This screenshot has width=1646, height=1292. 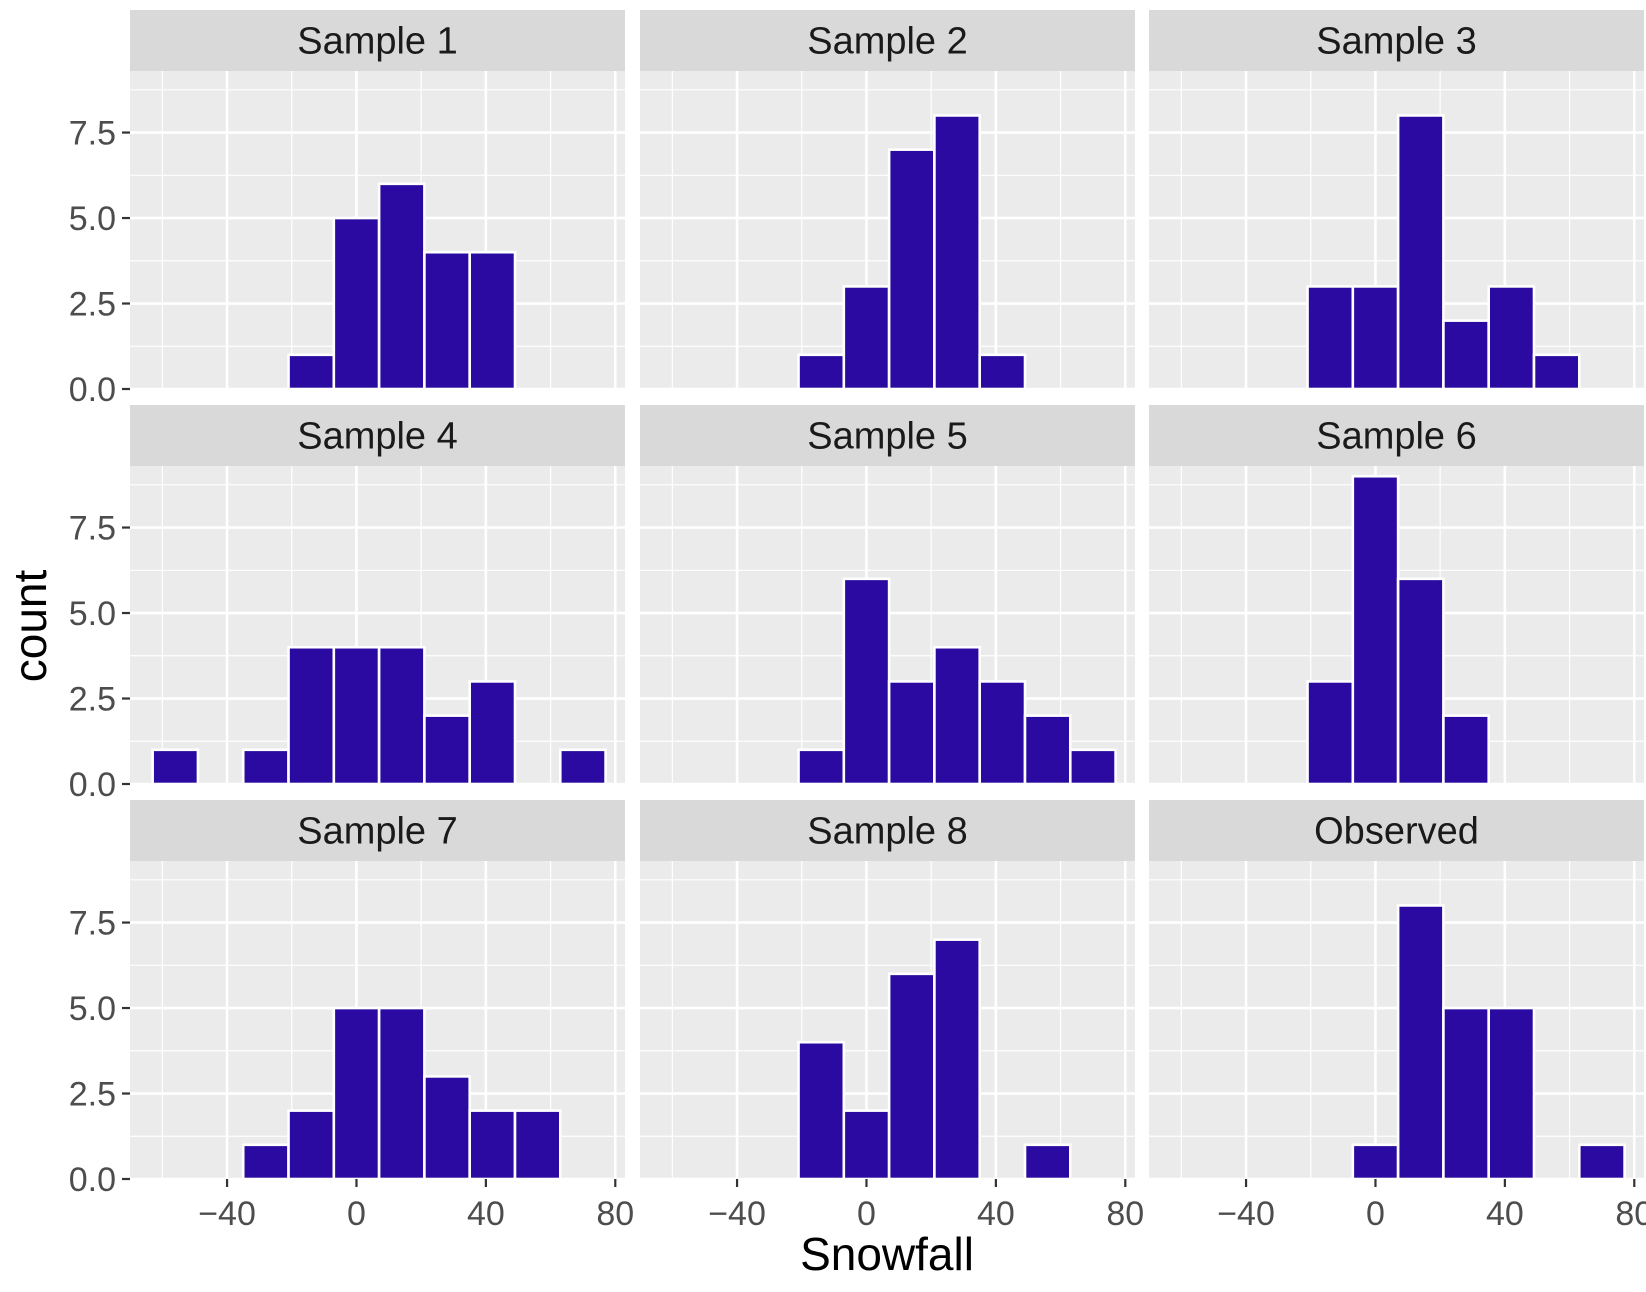 I want to click on facet-strip-label: Sample 7, so click(x=377, y=832).